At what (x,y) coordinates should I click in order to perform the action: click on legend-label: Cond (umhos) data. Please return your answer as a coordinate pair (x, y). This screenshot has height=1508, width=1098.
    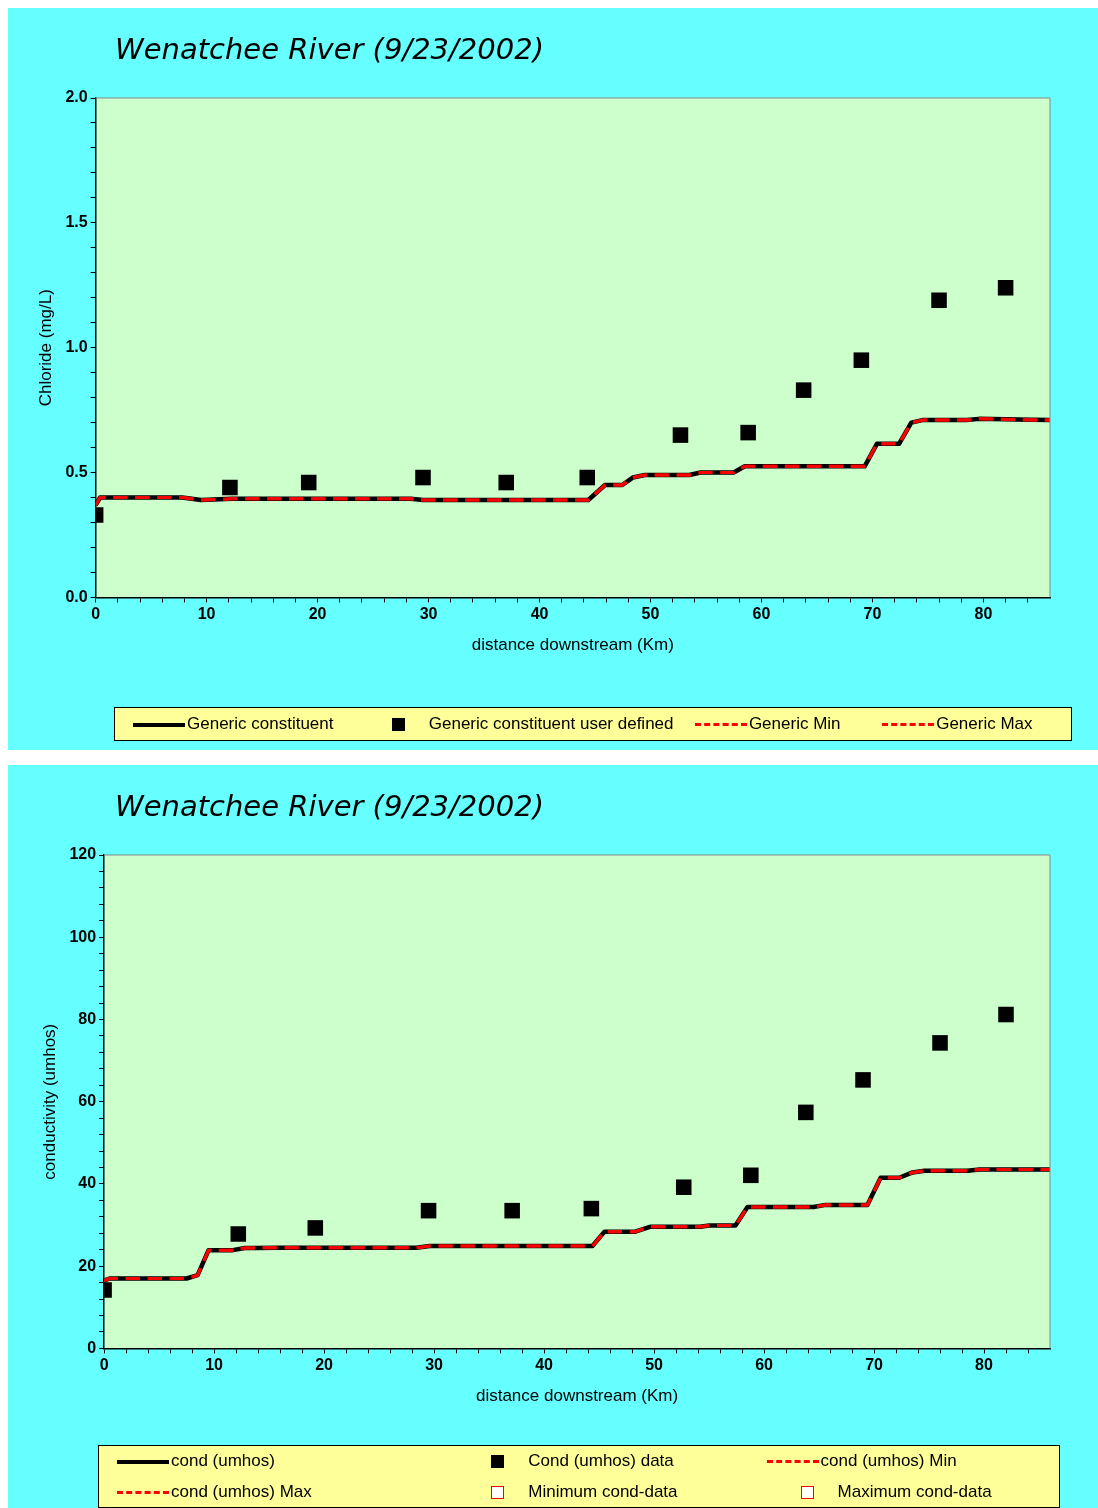
    Looking at the image, I should click on (601, 1461).